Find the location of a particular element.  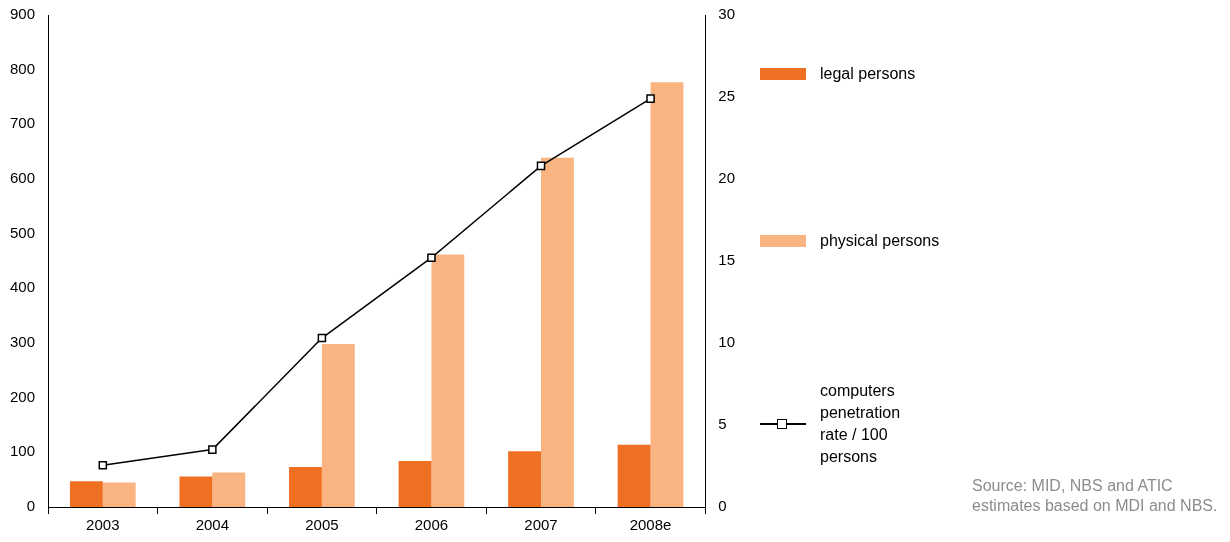

y-tick-label: 200 is located at coordinates (23, 396).